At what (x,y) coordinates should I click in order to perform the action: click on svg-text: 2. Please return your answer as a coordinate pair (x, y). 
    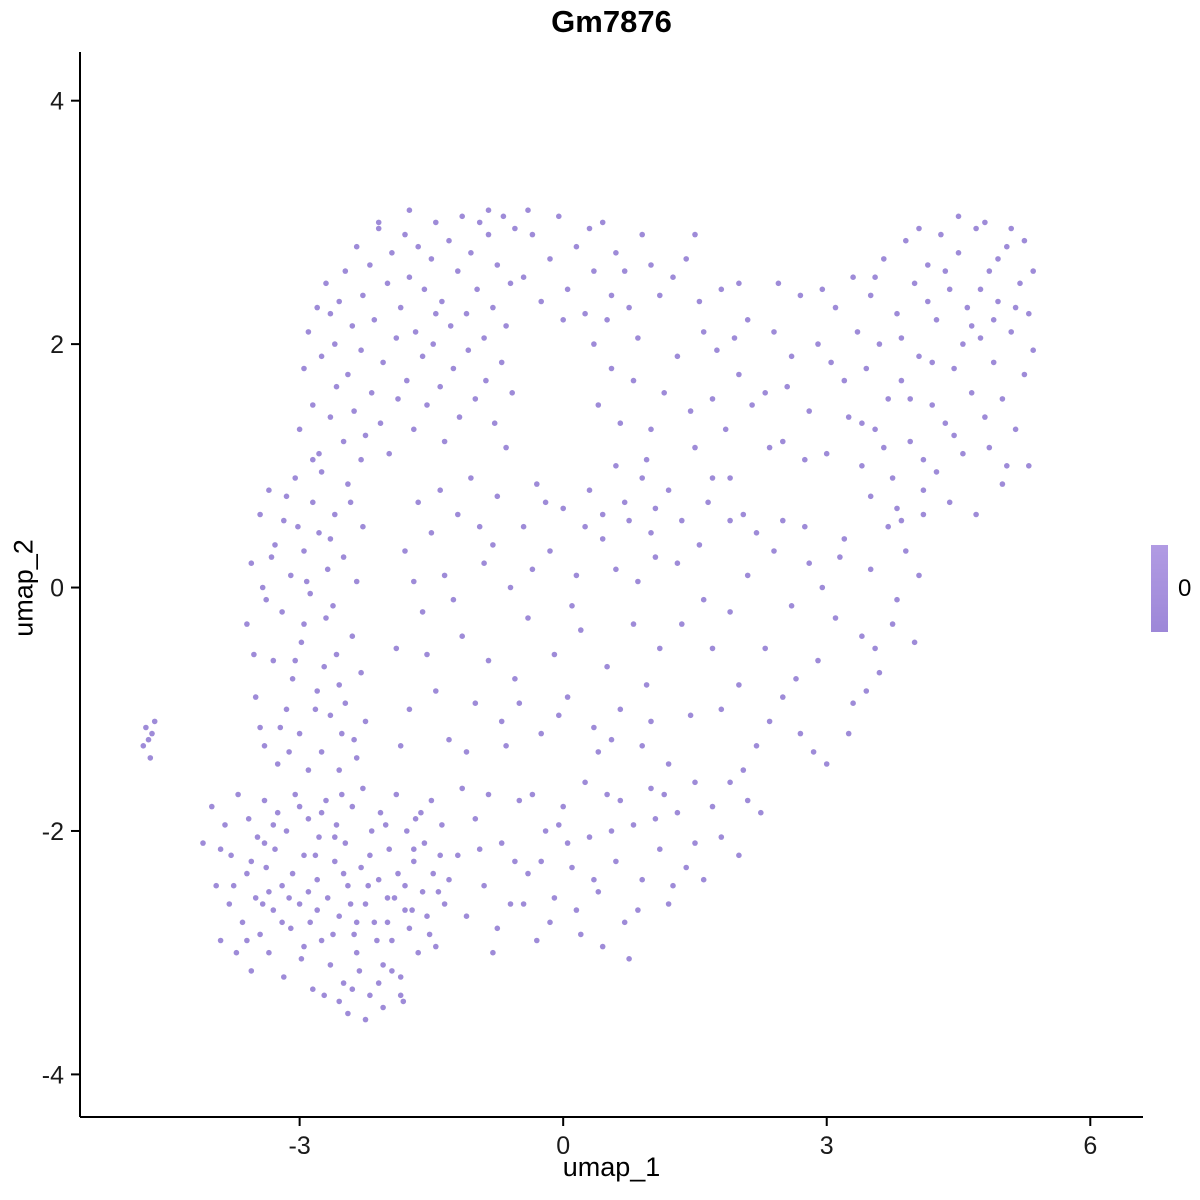
    Looking at the image, I should click on (57, 345).